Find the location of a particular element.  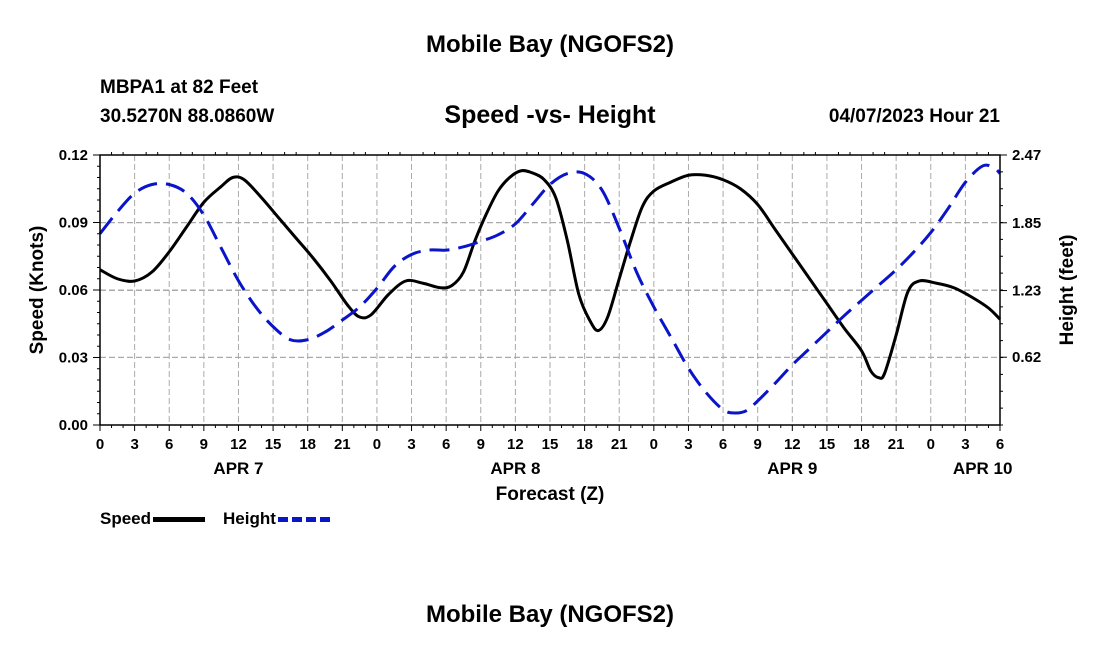

legend-speed: Speed is located at coordinates (153, 519).